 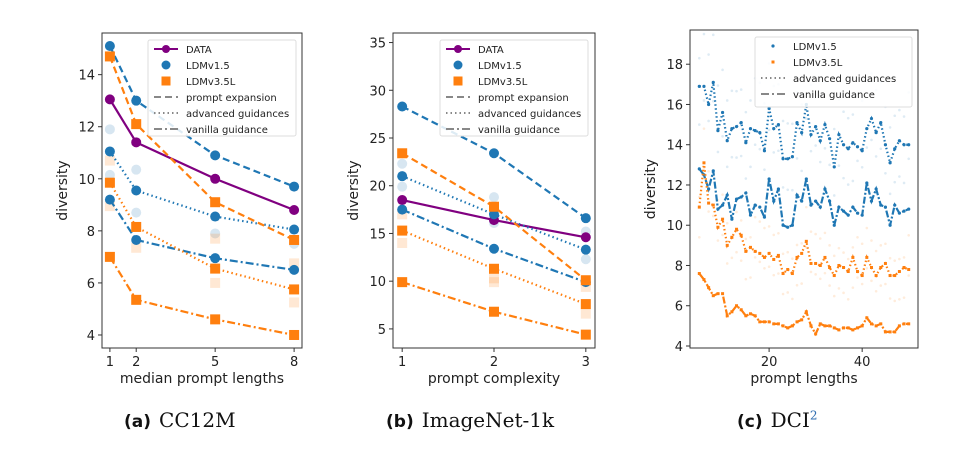 I want to click on y-tick-label: 14, so click(x=674, y=146).